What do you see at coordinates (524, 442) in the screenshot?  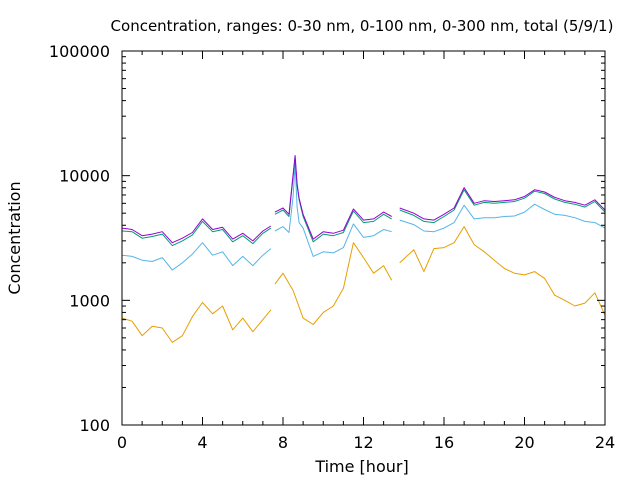 I see `x-tick-label: 20` at bounding box center [524, 442].